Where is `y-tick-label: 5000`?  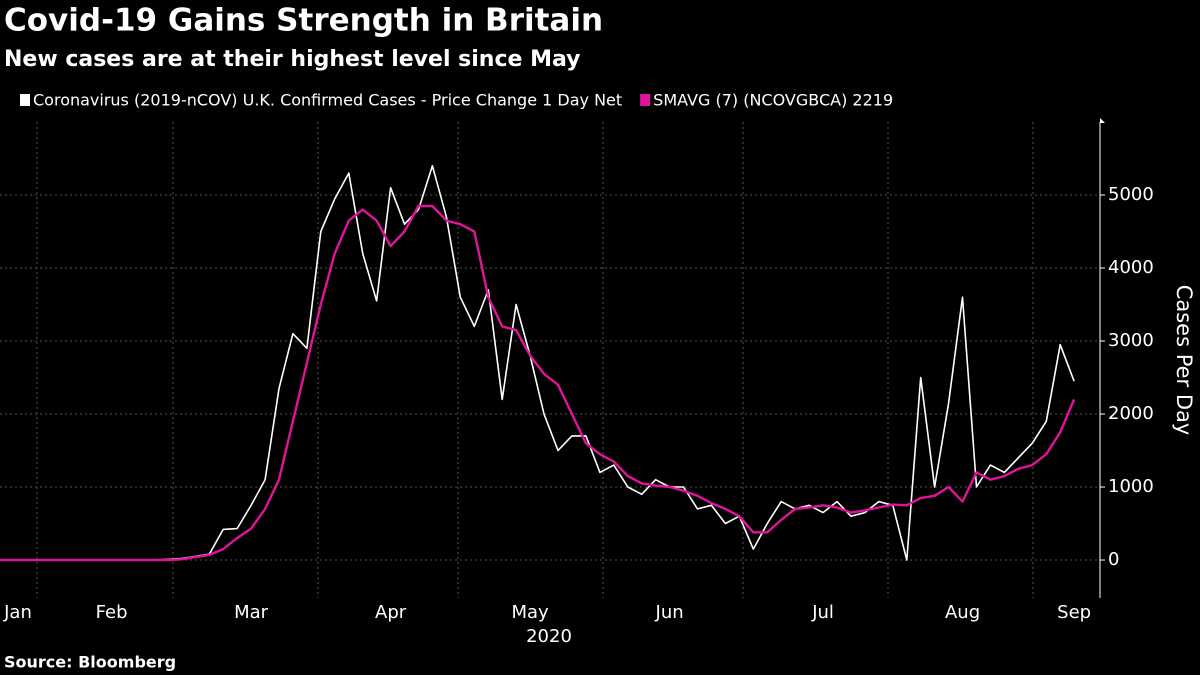 y-tick-label: 5000 is located at coordinates (1131, 194).